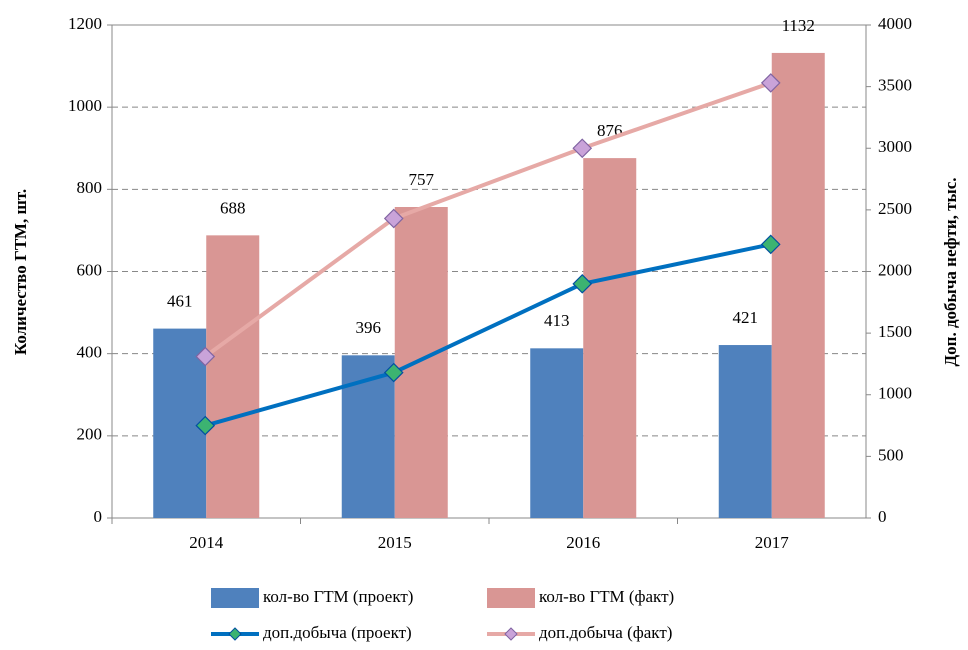 This screenshot has height=650, width=968. Describe the element at coordinates (606, 596) in the screenshot. I see `legend-label: кол-во ГТМ (факт)` at that location.